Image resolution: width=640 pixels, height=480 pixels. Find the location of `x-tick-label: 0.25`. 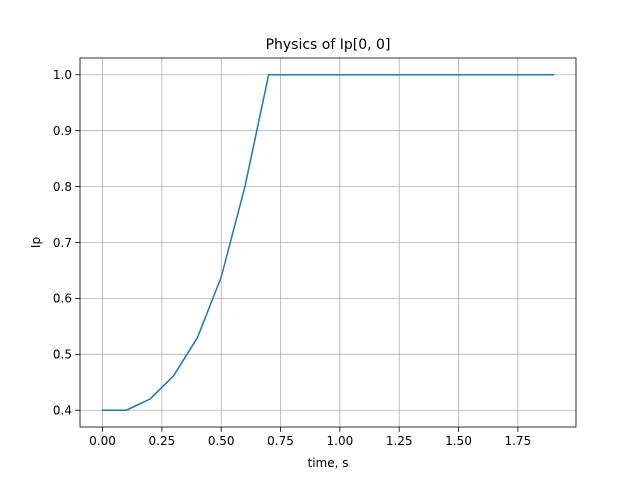

x-tick-label: 0.25 is located at coordinates (162, 441).